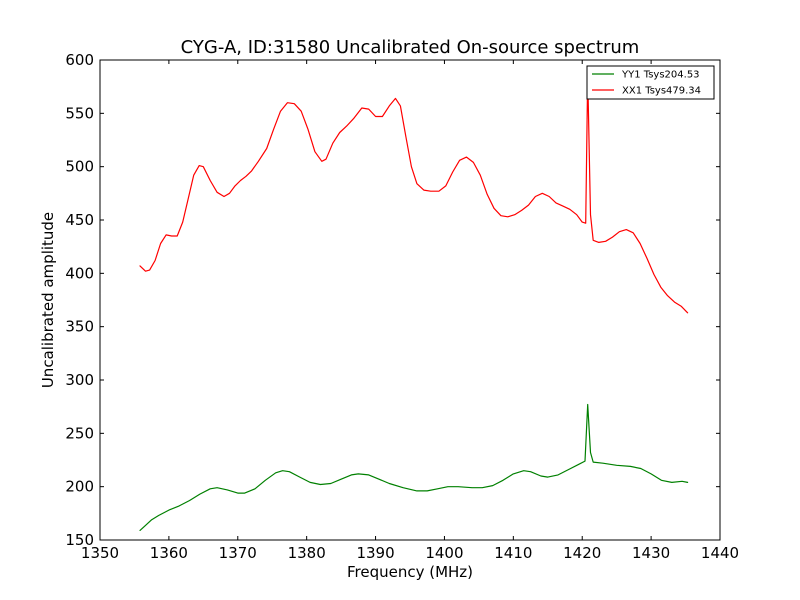 The width and height of the screenshot is (800, 600). Describe the element at coordinates (651, 553) in the screenshot. I see `x-tick-label: 1430` at that location.